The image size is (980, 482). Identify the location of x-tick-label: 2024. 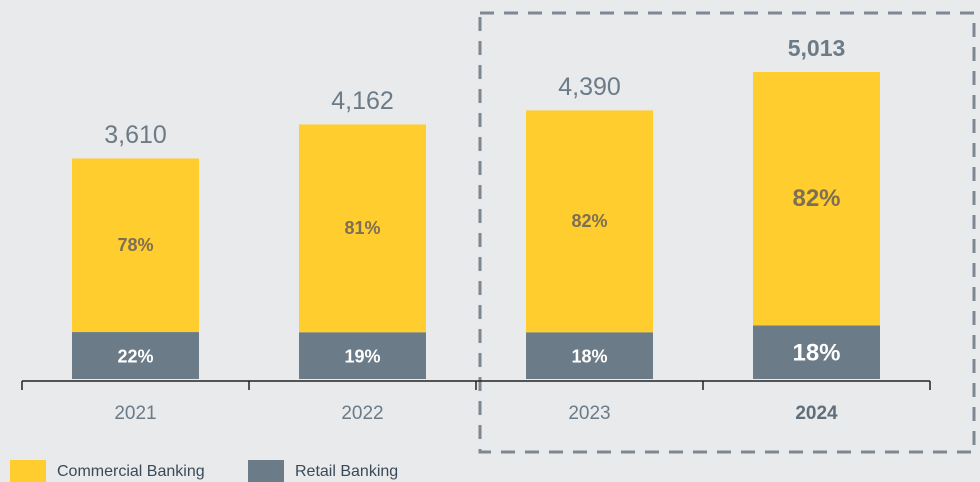
(816, 413).